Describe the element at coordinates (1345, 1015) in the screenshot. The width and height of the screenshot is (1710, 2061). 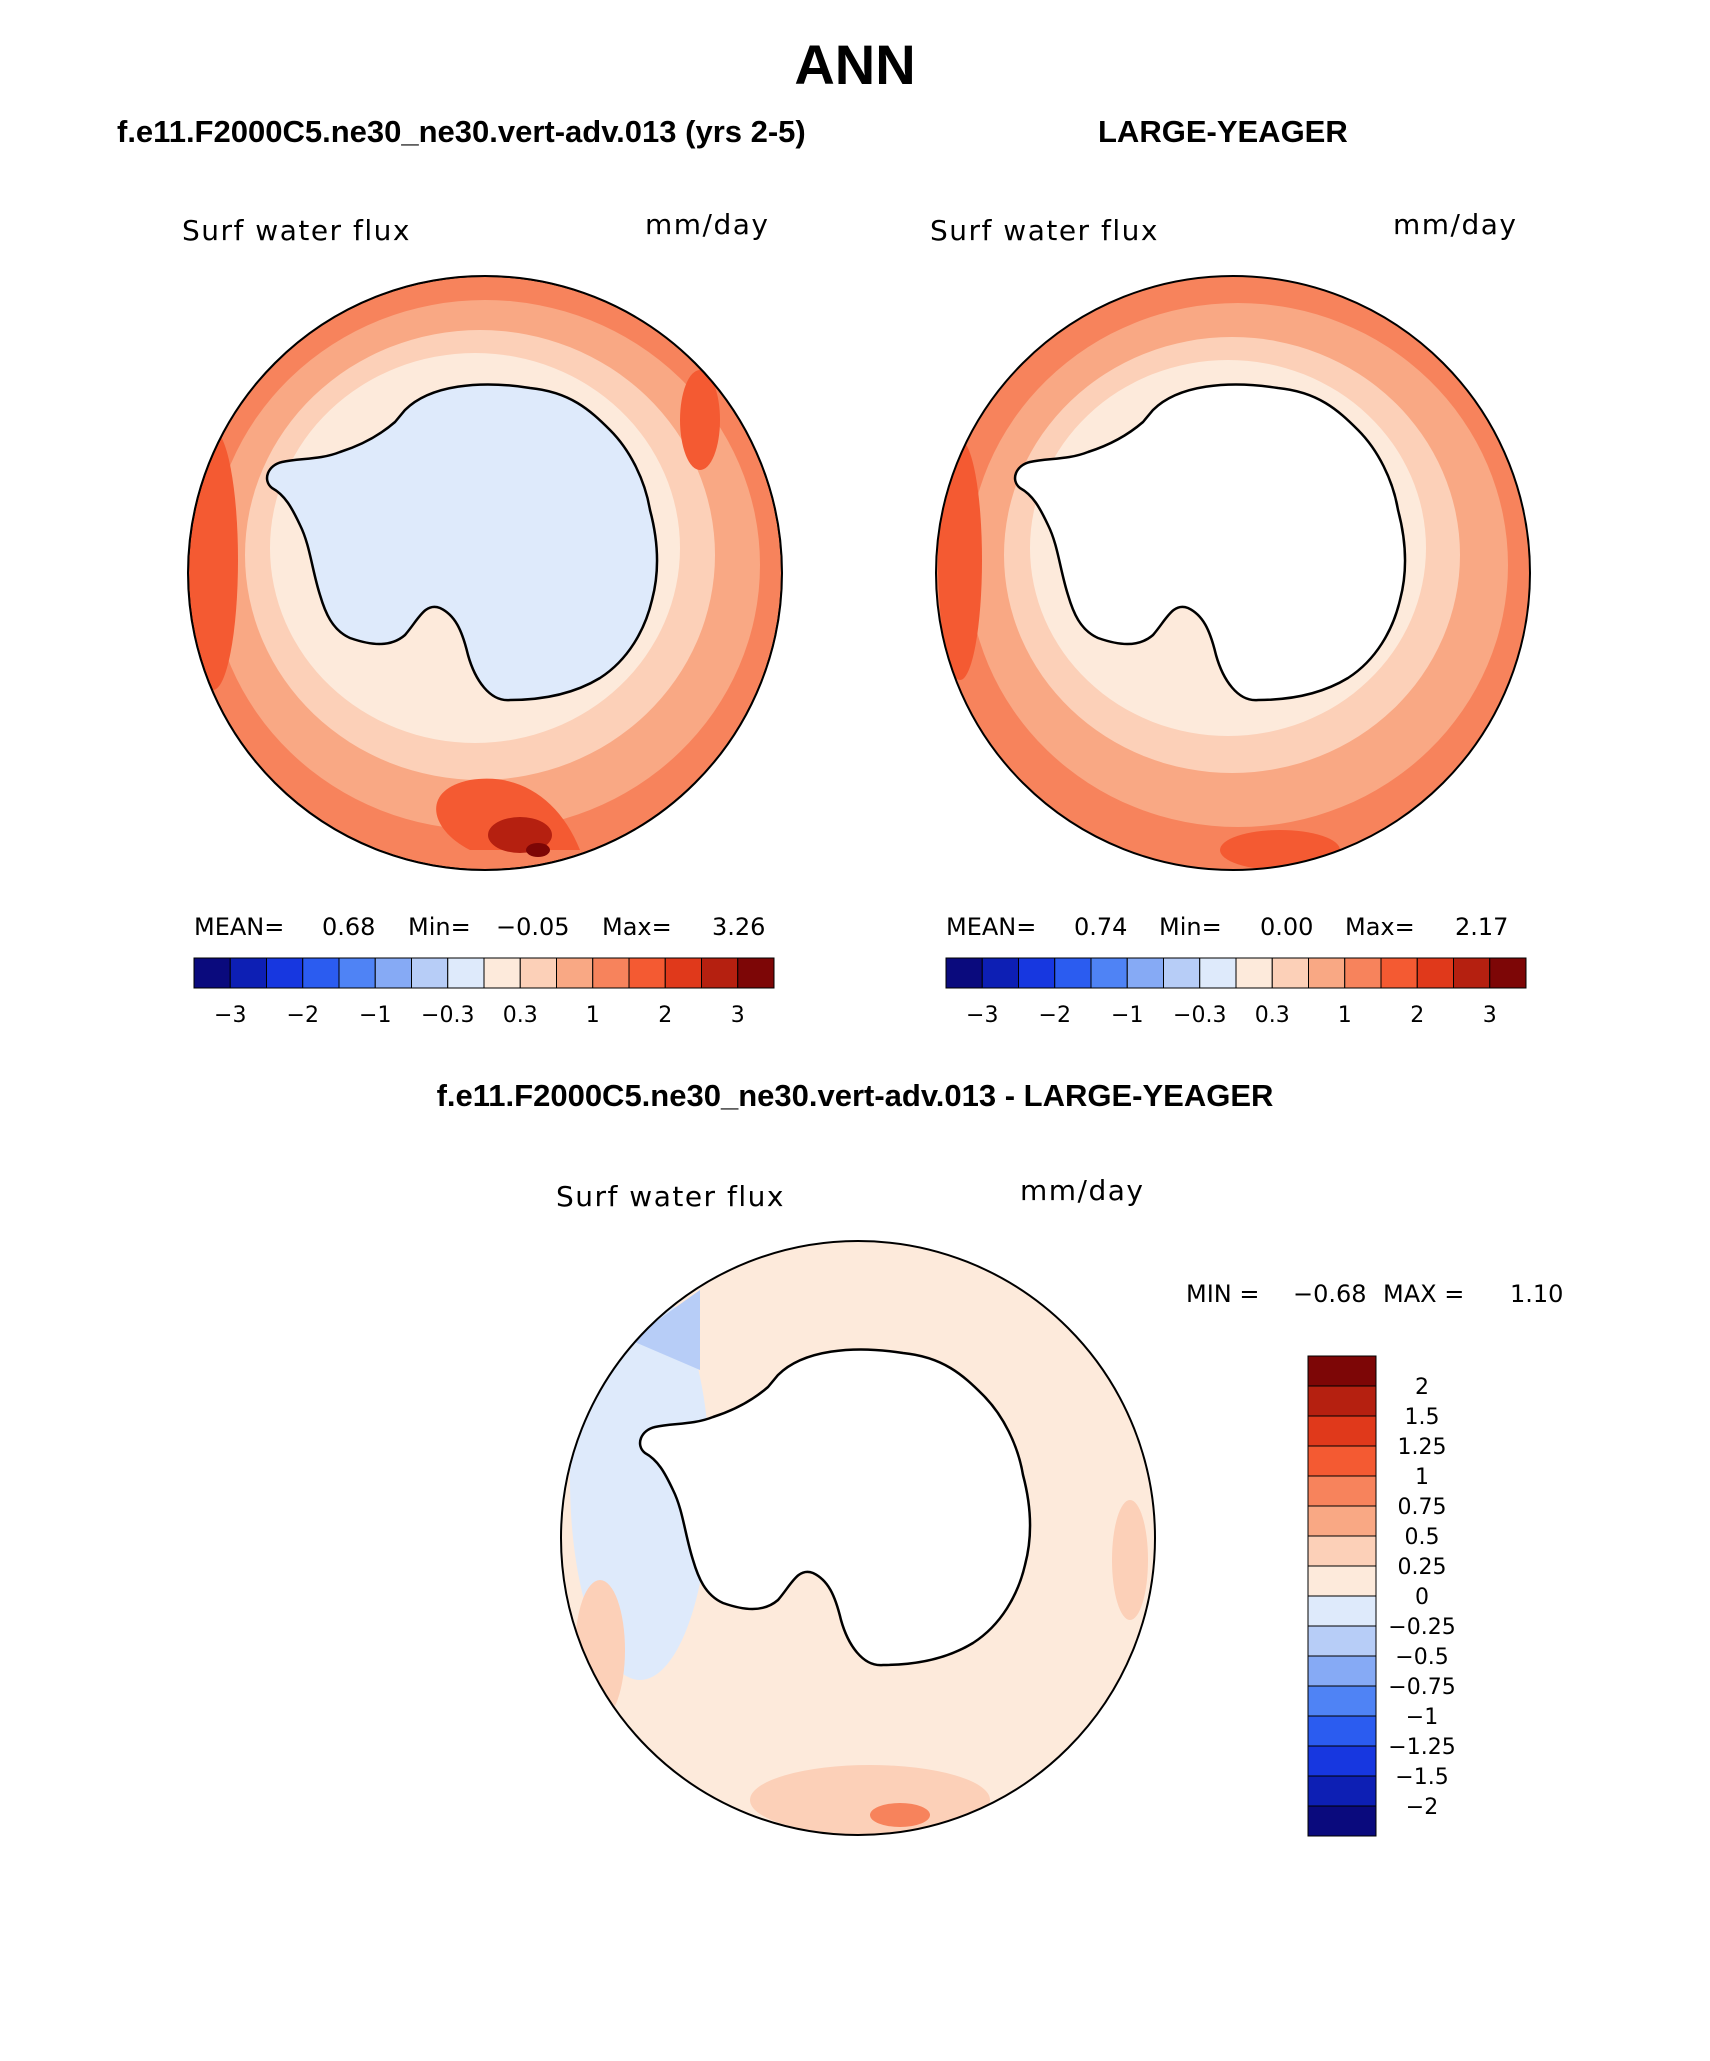
I see `panel2-colorbar-tick-label: 1` at that location.